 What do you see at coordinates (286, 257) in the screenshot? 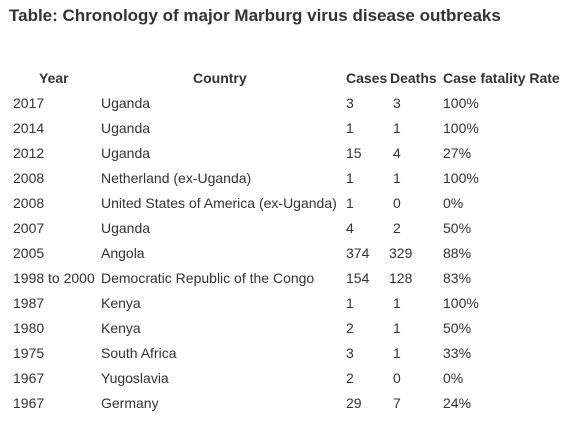
I see `table-row: 2005 Angola 374 329 88%` at bounding box center [286, 257].